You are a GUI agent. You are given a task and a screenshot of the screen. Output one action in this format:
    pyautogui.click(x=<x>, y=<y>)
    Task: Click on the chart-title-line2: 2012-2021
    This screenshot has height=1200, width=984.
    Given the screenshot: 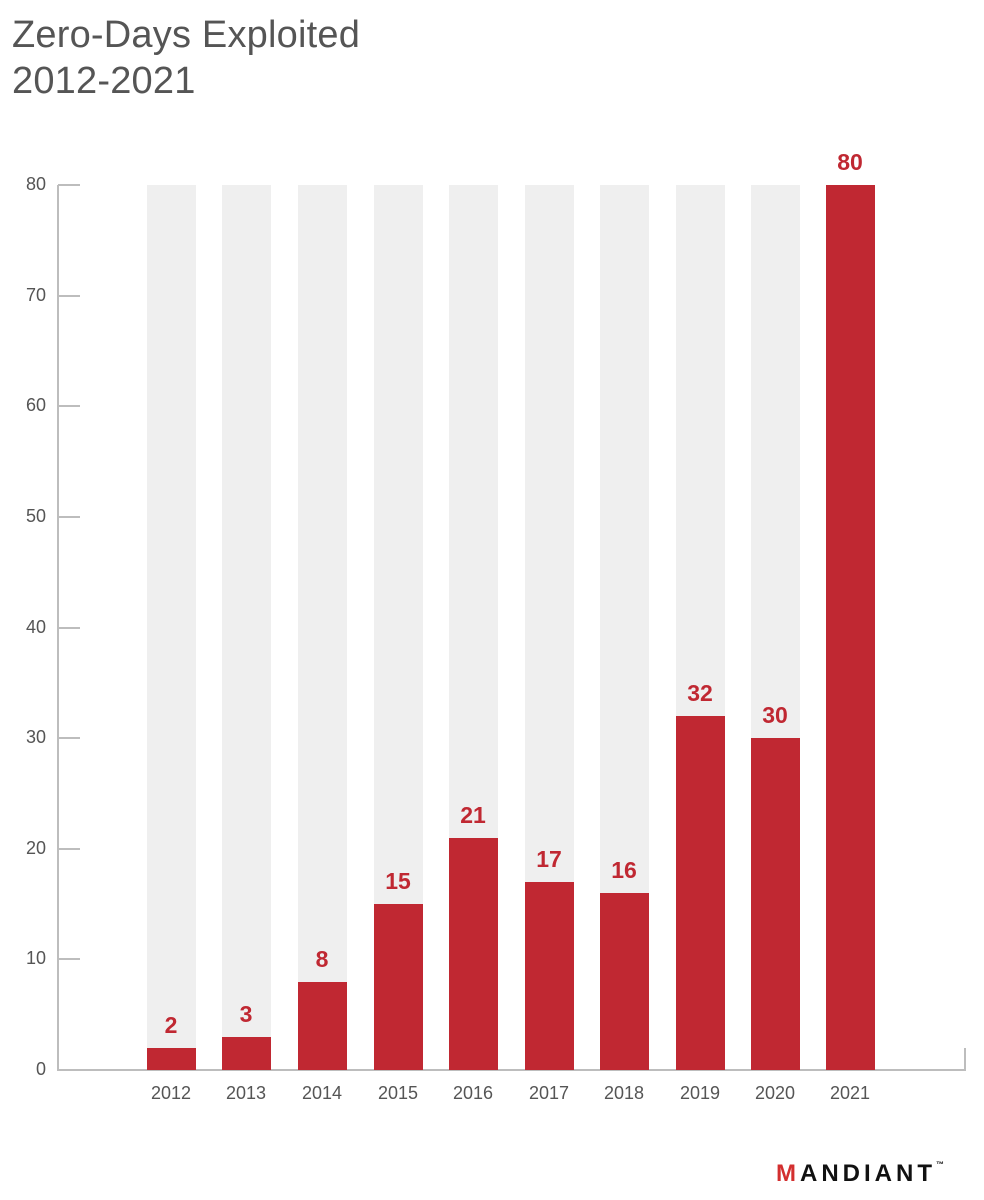 What is the action you would take?
    pyautogui.click(x=104, y=81)
    